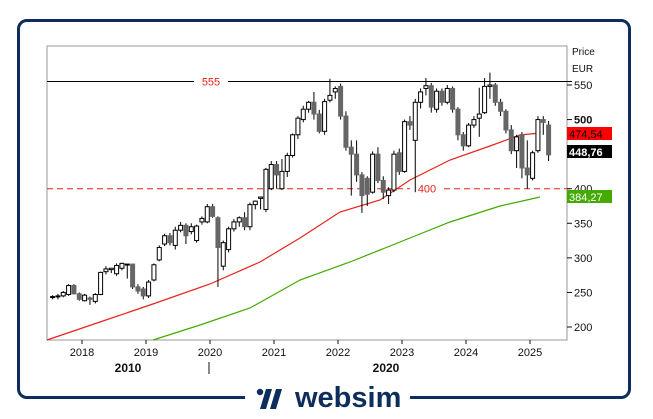 The height and width of the screenshot is (419, 653). I want to click on logo-text: websim, so click(348, 398).